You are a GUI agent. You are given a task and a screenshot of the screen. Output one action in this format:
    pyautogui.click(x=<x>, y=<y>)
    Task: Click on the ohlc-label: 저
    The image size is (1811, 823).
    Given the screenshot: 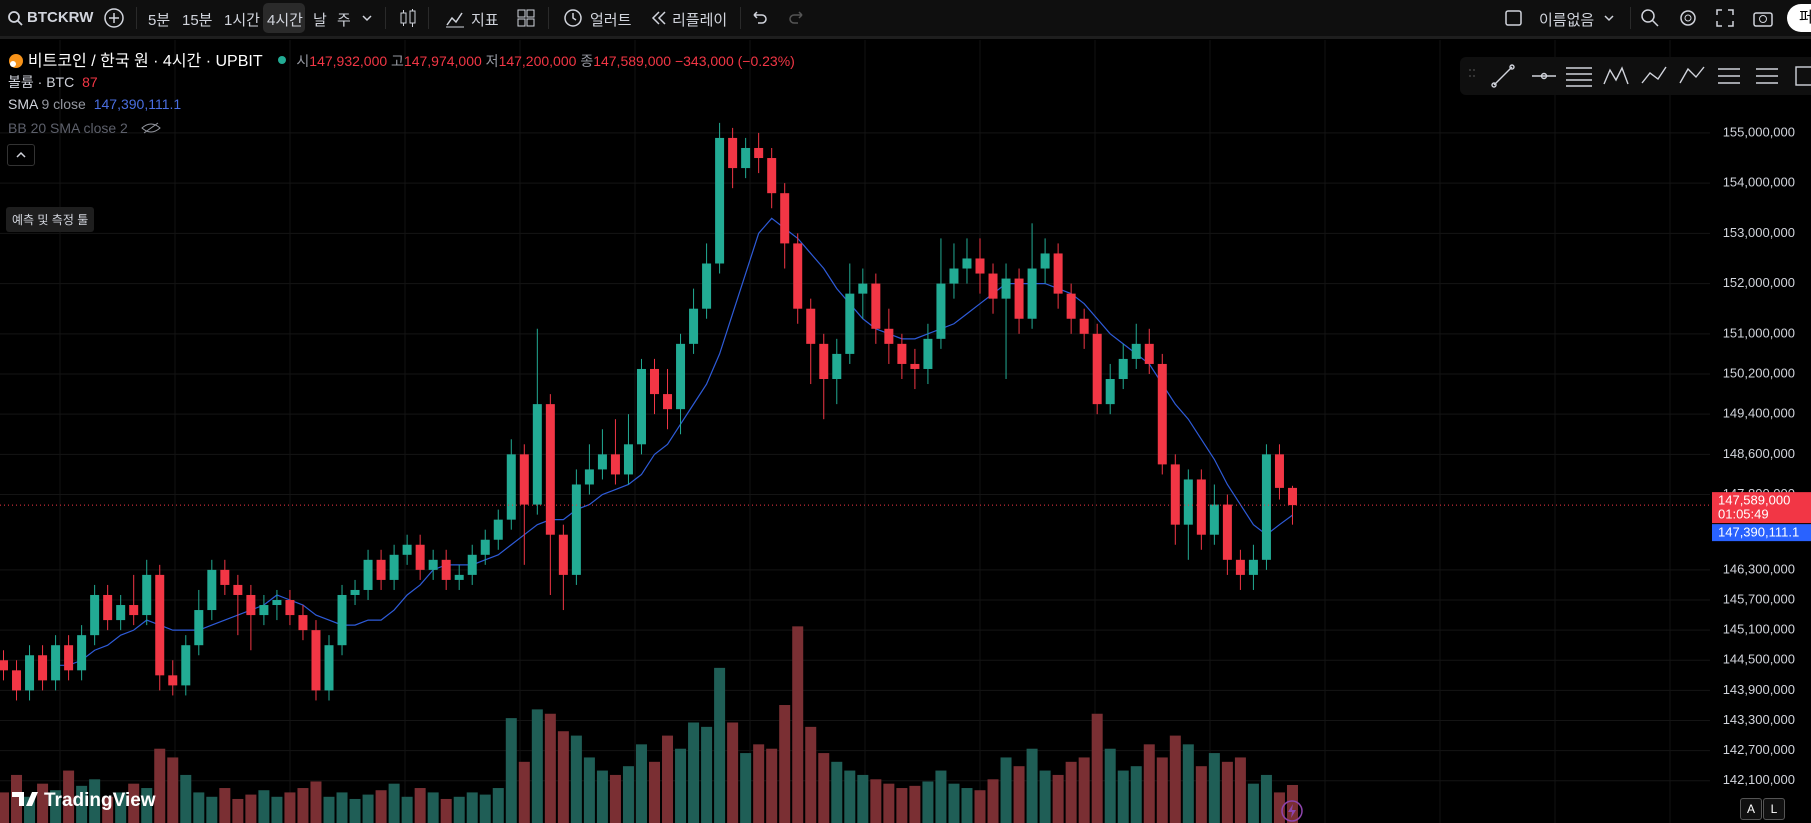 What is the action you would take?
    pyautogui.click(x=492, y=61)
    